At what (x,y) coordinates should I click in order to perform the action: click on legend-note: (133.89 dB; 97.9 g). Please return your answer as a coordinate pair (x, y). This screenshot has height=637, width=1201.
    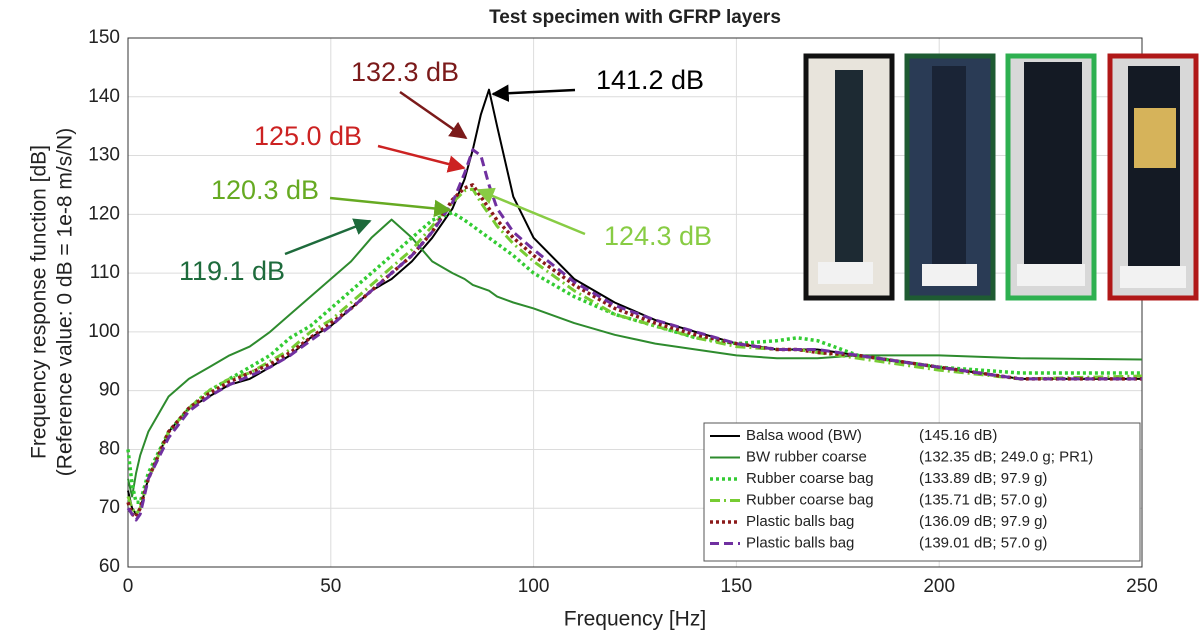
    Looking at the image, I should click on (983, 478).